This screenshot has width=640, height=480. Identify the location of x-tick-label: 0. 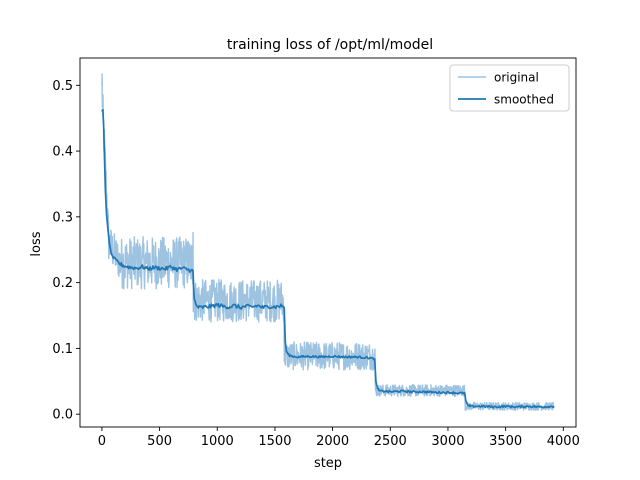
(102, 441).